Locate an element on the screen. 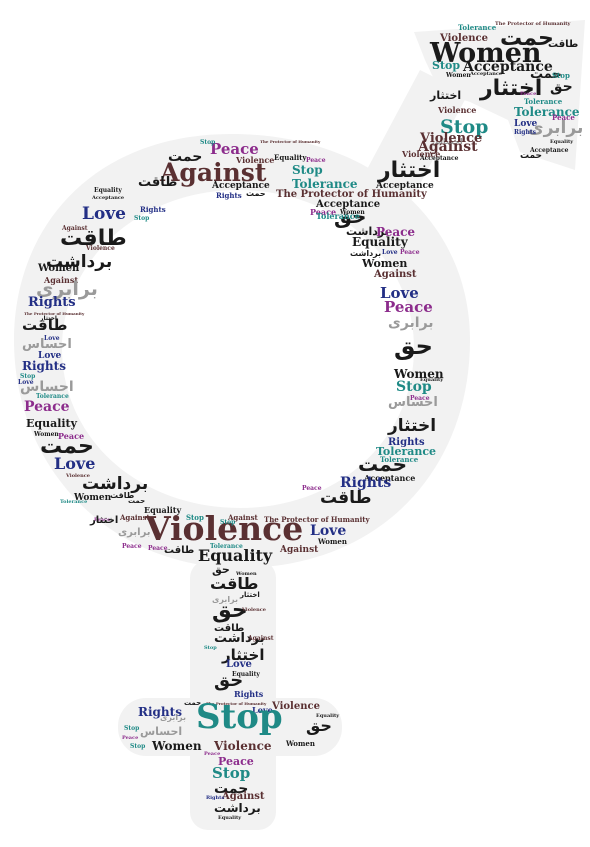 The image size is (590, 847). cross-stem is located at coordinates (233, 695).